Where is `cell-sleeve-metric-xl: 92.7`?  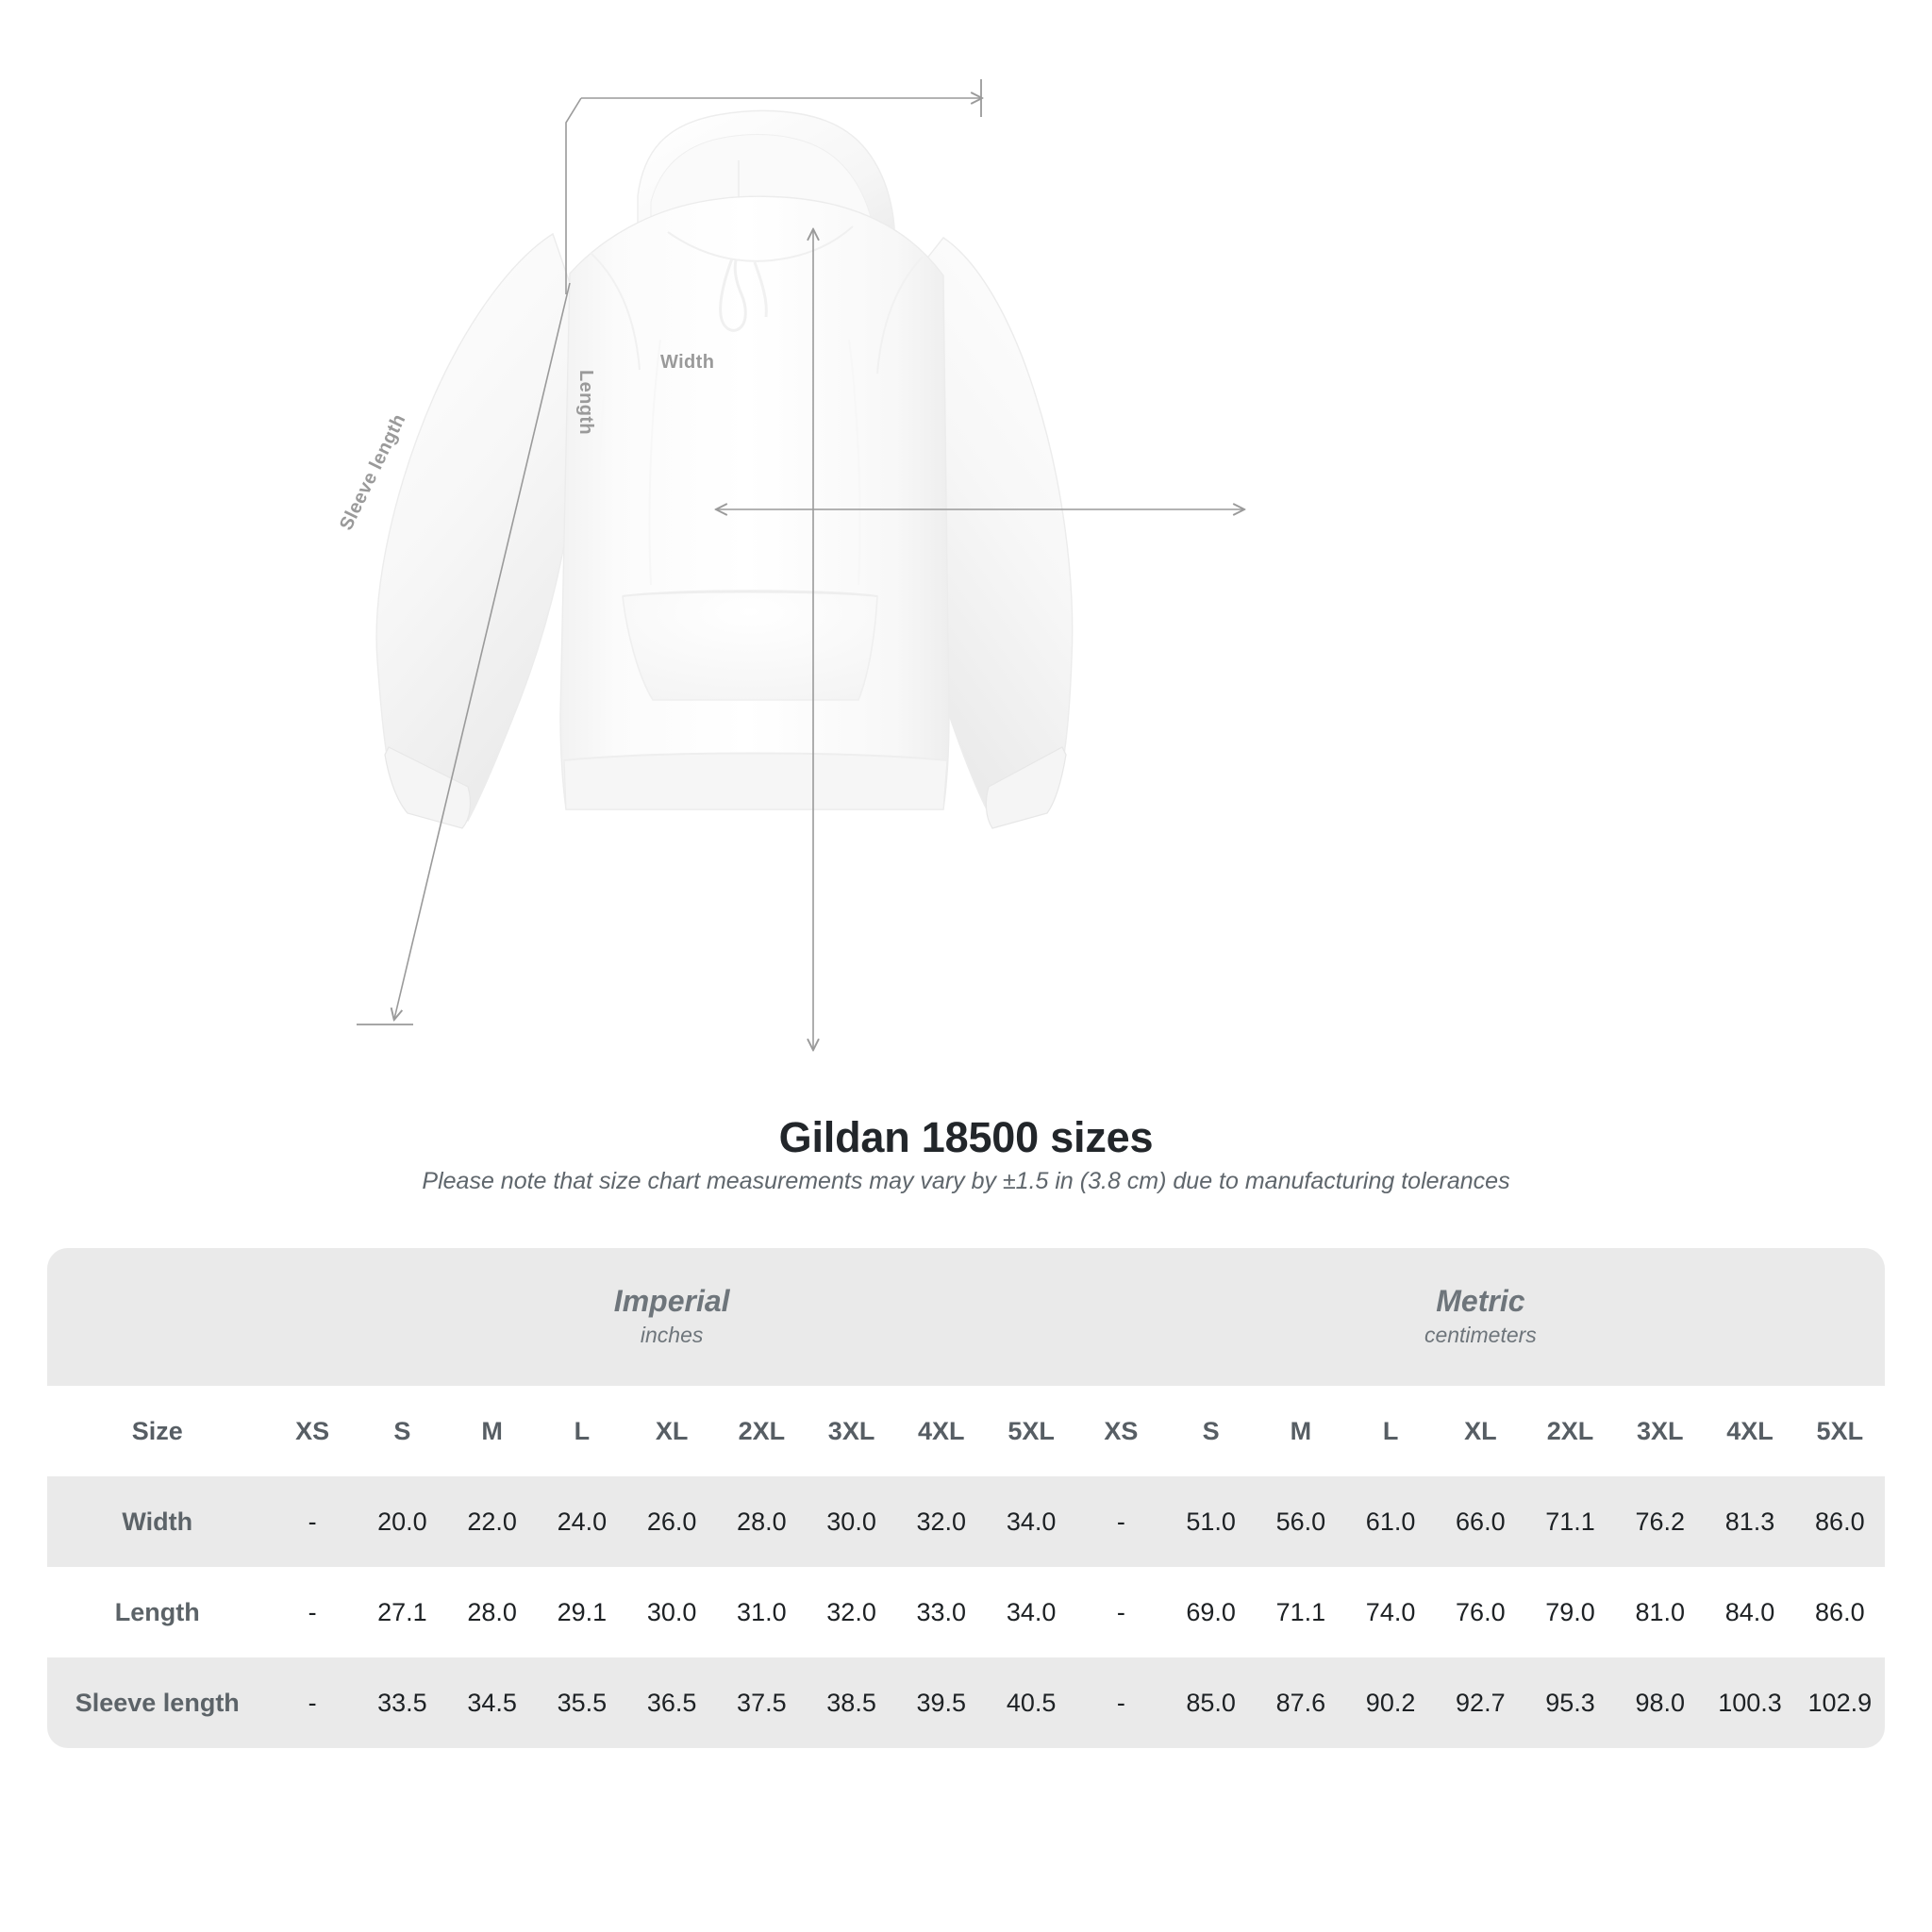
cell-sleeve-metric-xl: 92.7 is located at coordinates (1480, 1702).